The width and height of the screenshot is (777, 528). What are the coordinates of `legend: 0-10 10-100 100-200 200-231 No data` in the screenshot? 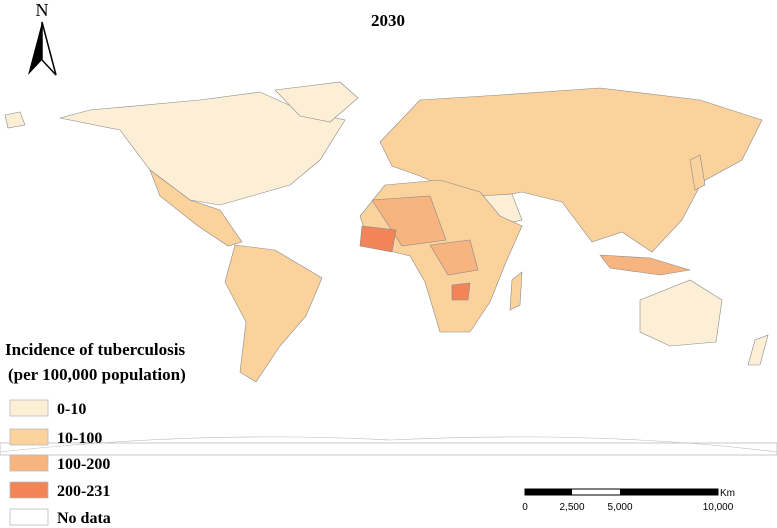 It's located at (60, 463).